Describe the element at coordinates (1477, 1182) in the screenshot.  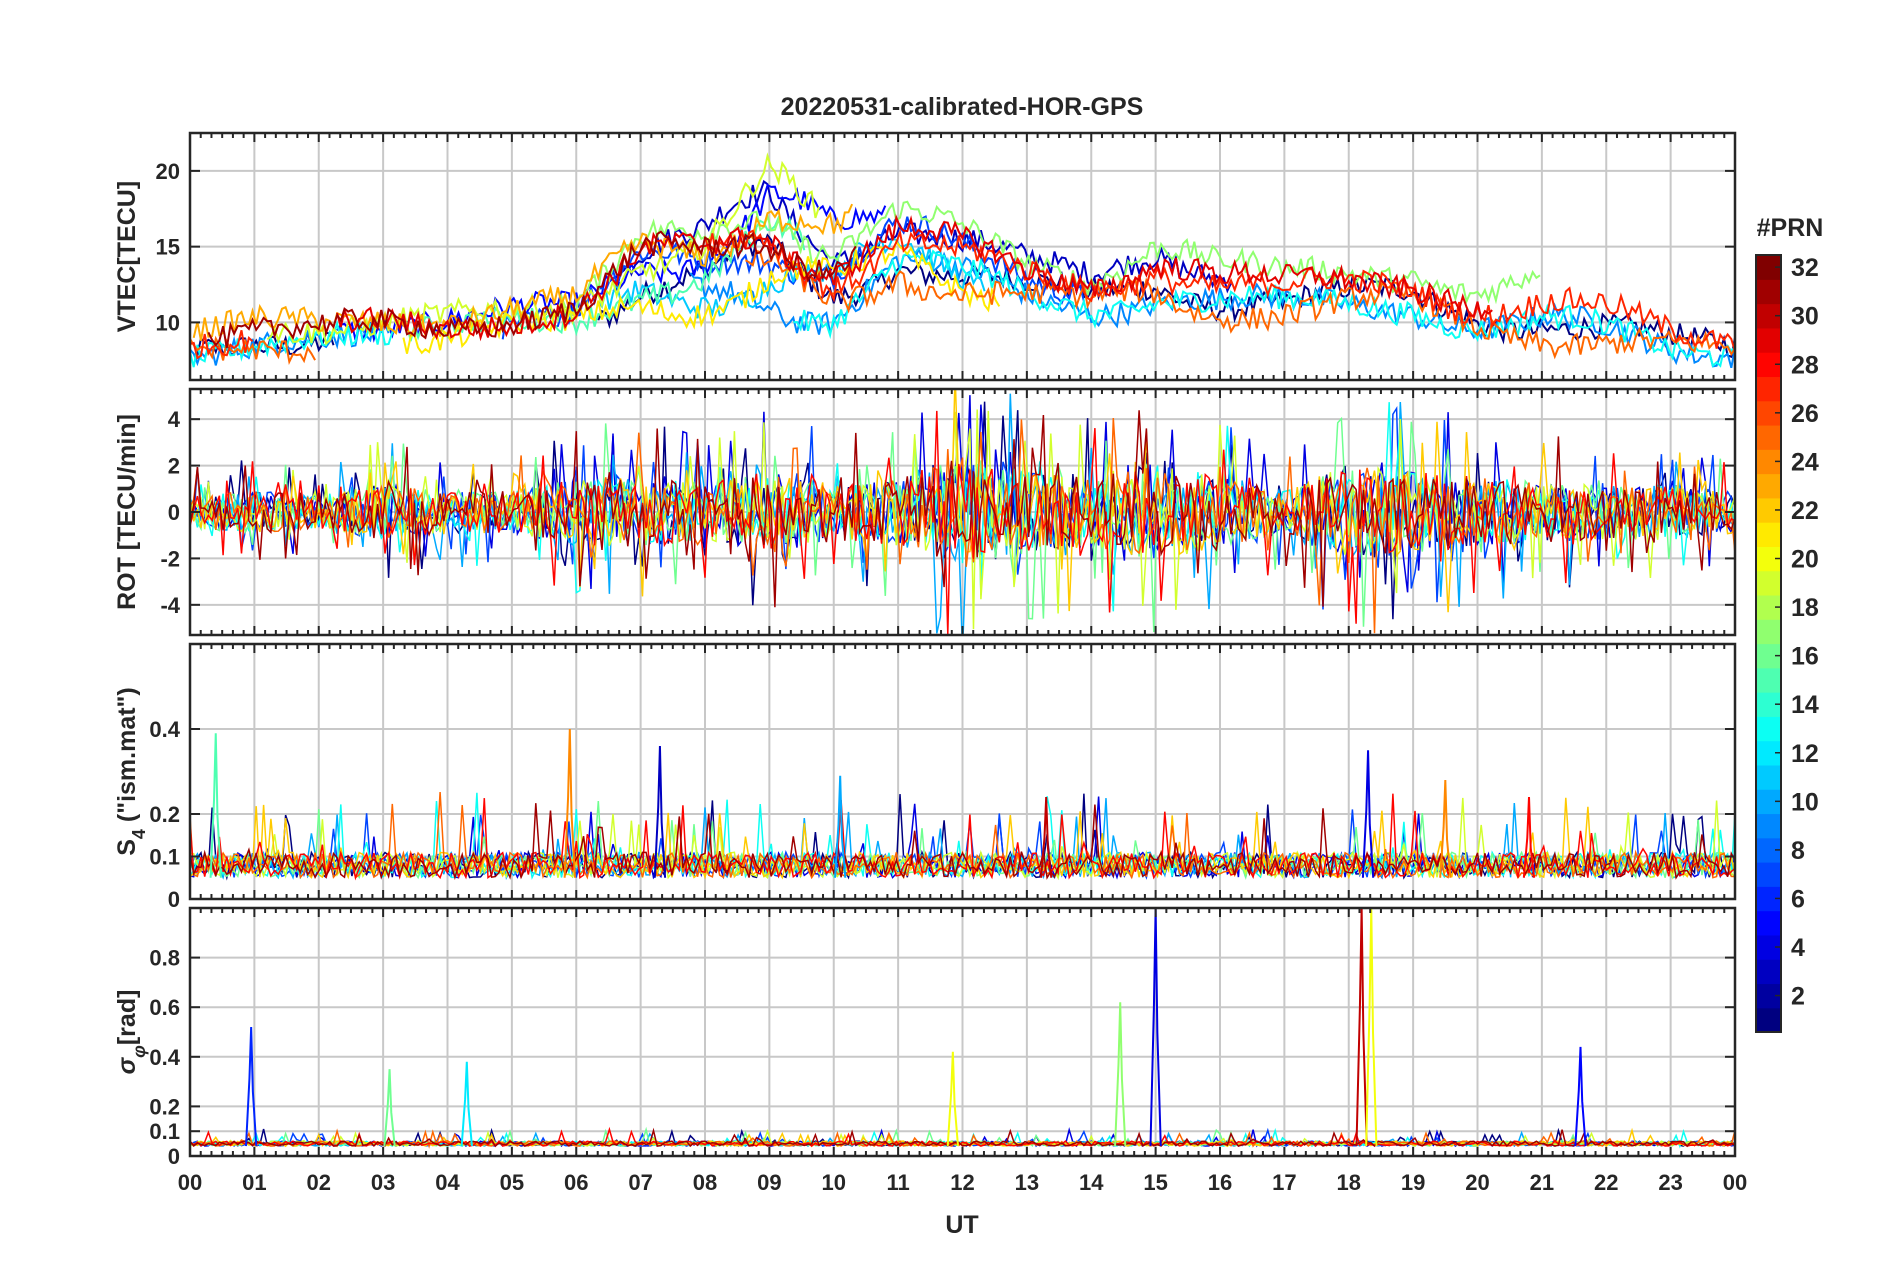
I see `x-tick-label: 20` at that location.